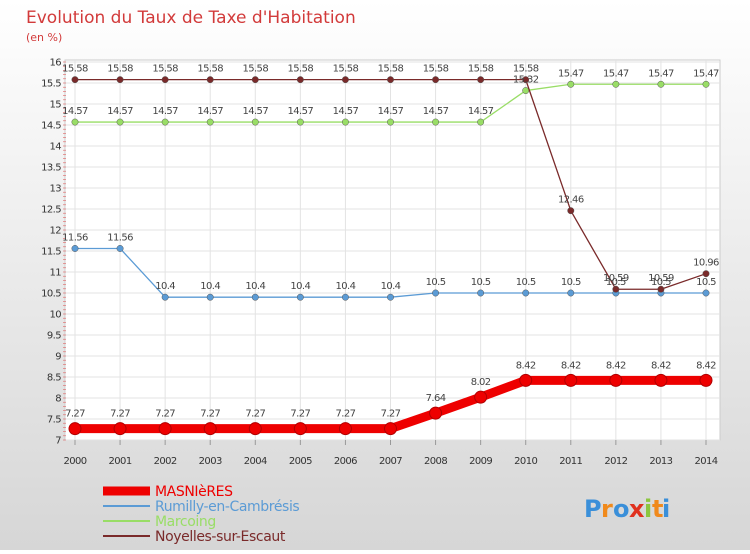 This screenshot has width=750, height=554. What do you see at coordinates (480, 461) in the screenshot?
I see `x-tick-label: 2009` at bounding box center [480, 461].